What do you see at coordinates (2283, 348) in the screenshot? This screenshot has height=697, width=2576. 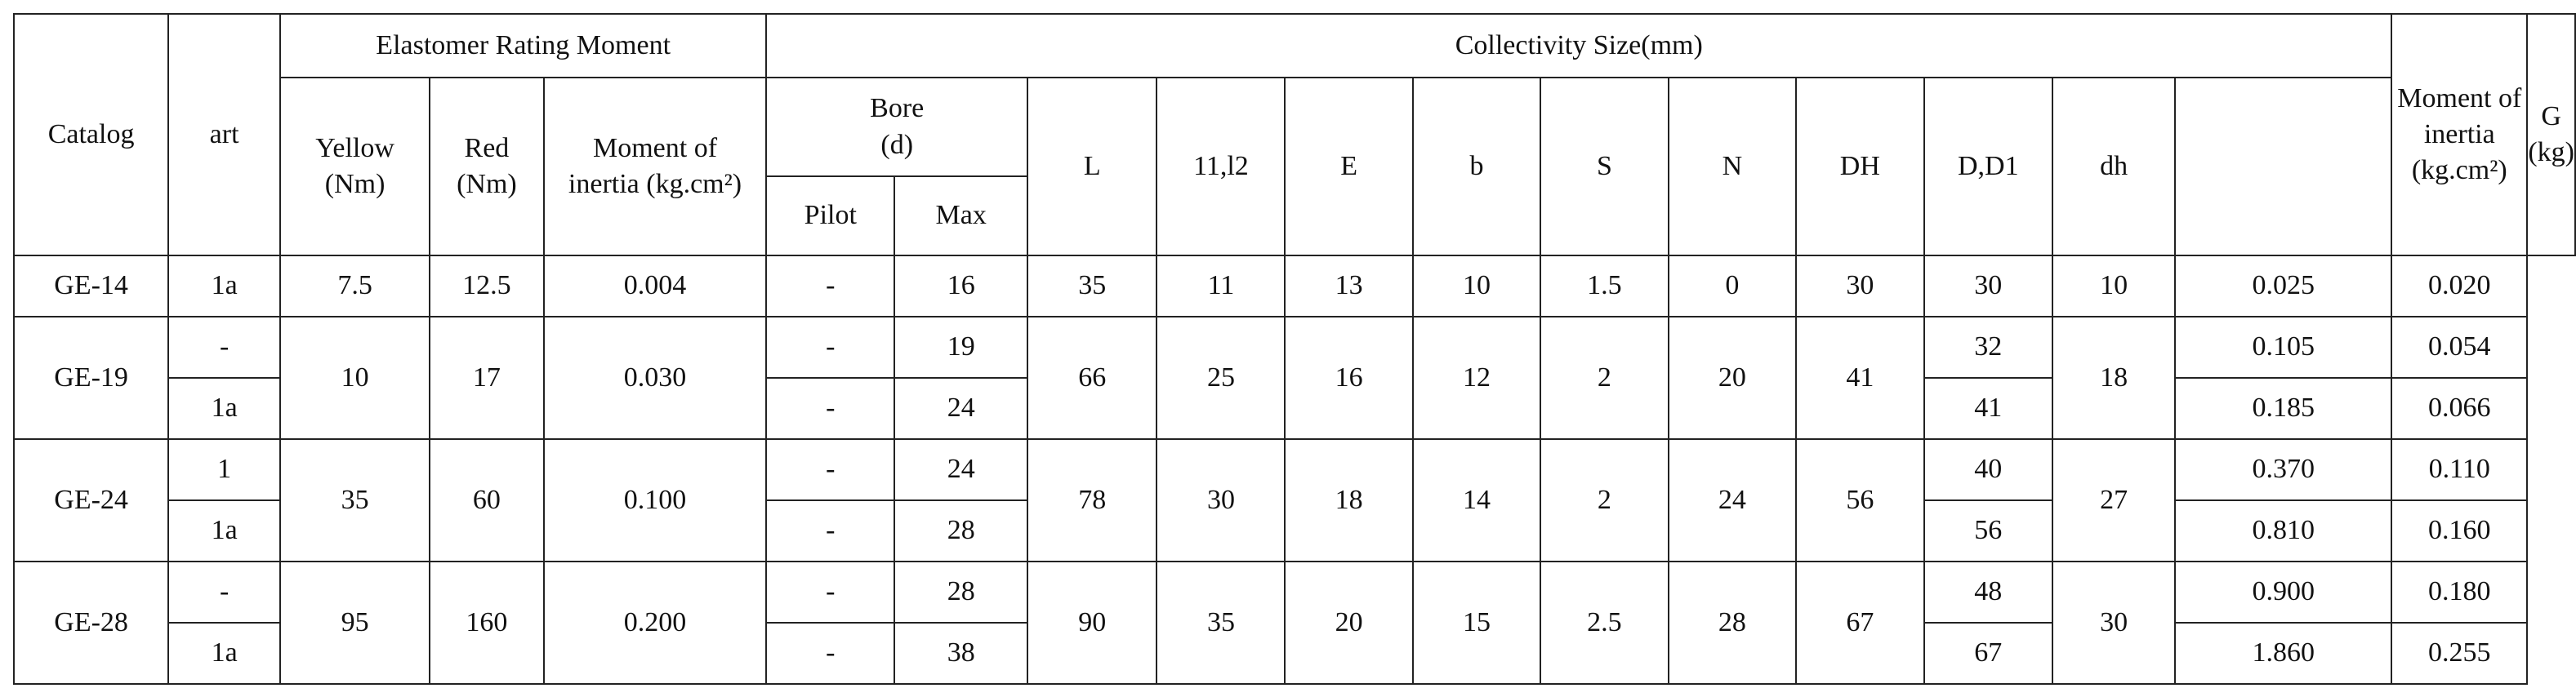 I see `table-cell: 0.105` at bounding box center [2283, 348].